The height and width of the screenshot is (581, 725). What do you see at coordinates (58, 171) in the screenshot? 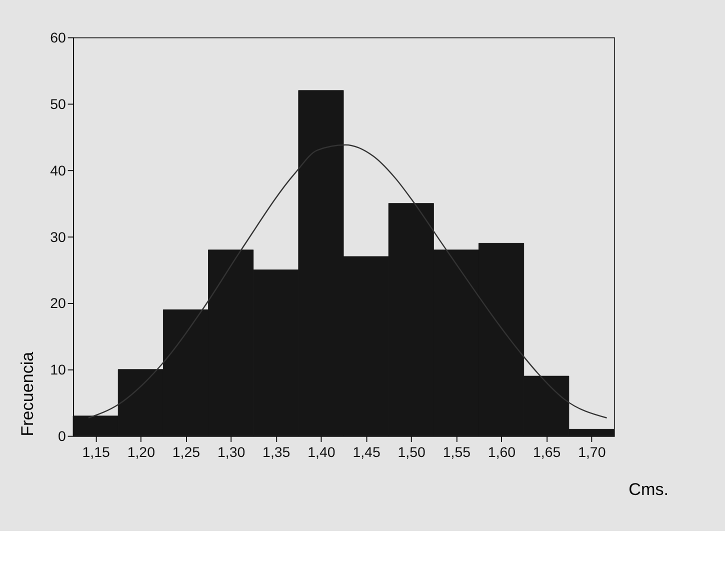
I see `y-tick-label: 40` at bounding box center [58, 171].